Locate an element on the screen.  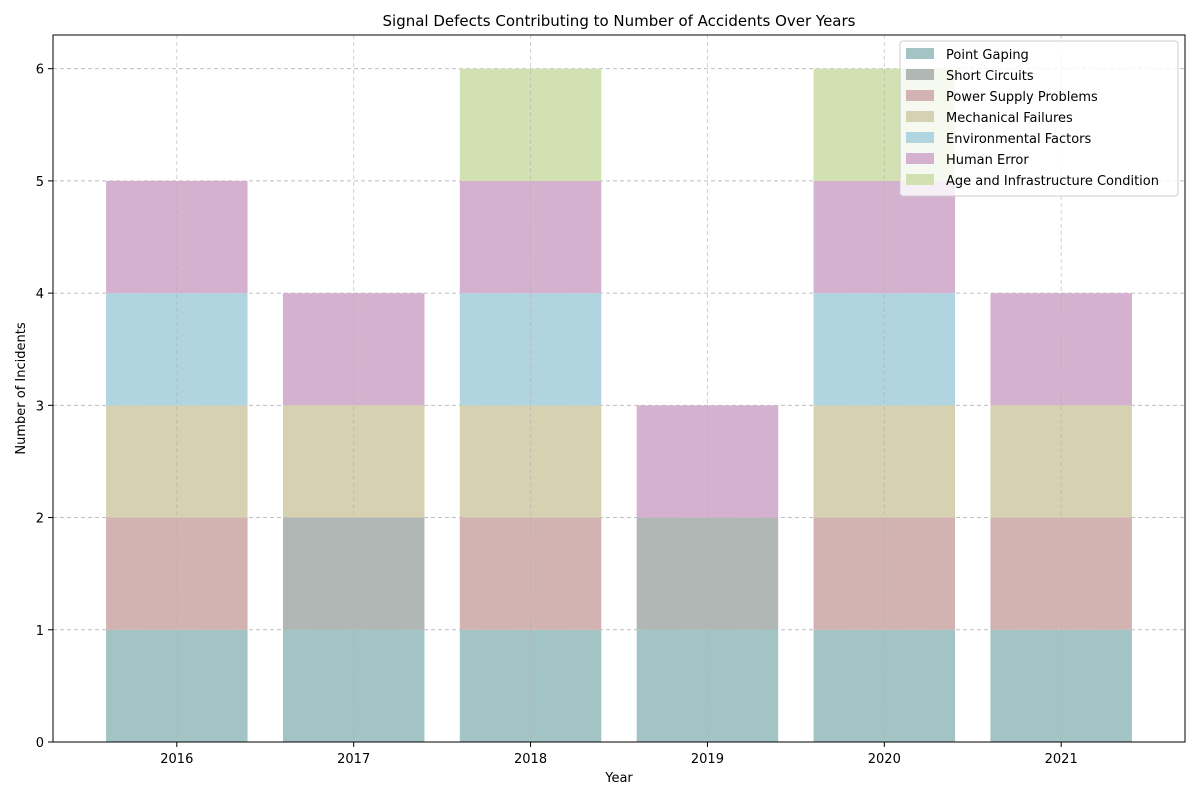
y-tick-label: 3 is located at coordinates (40, 406).